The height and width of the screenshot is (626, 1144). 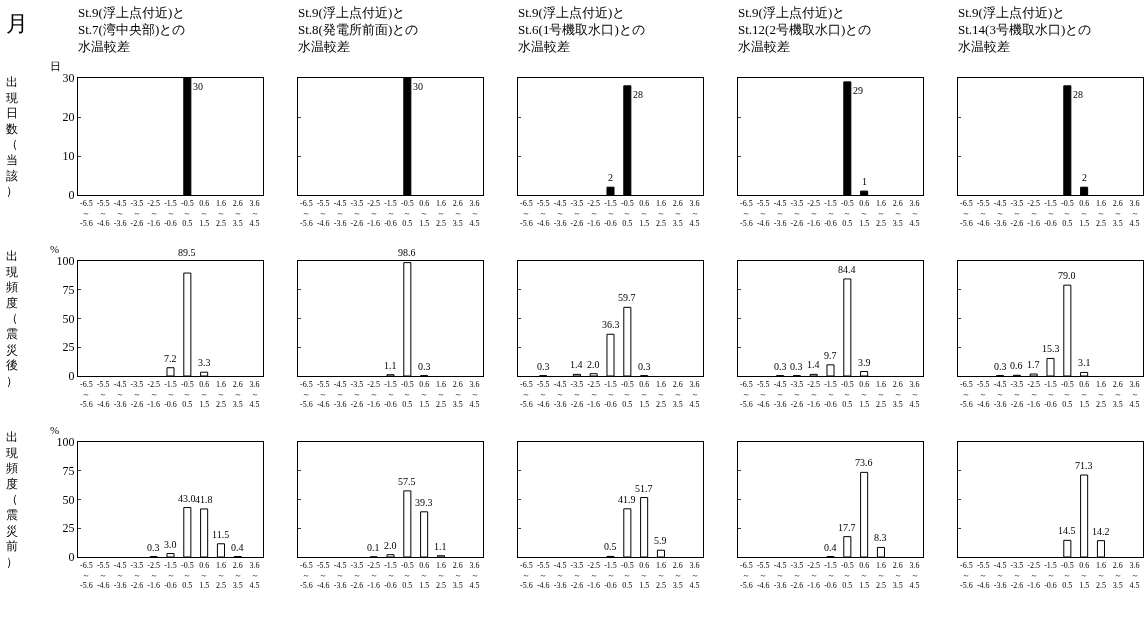 I want to click on data-label: 9.7, so click(x=830, y=355).